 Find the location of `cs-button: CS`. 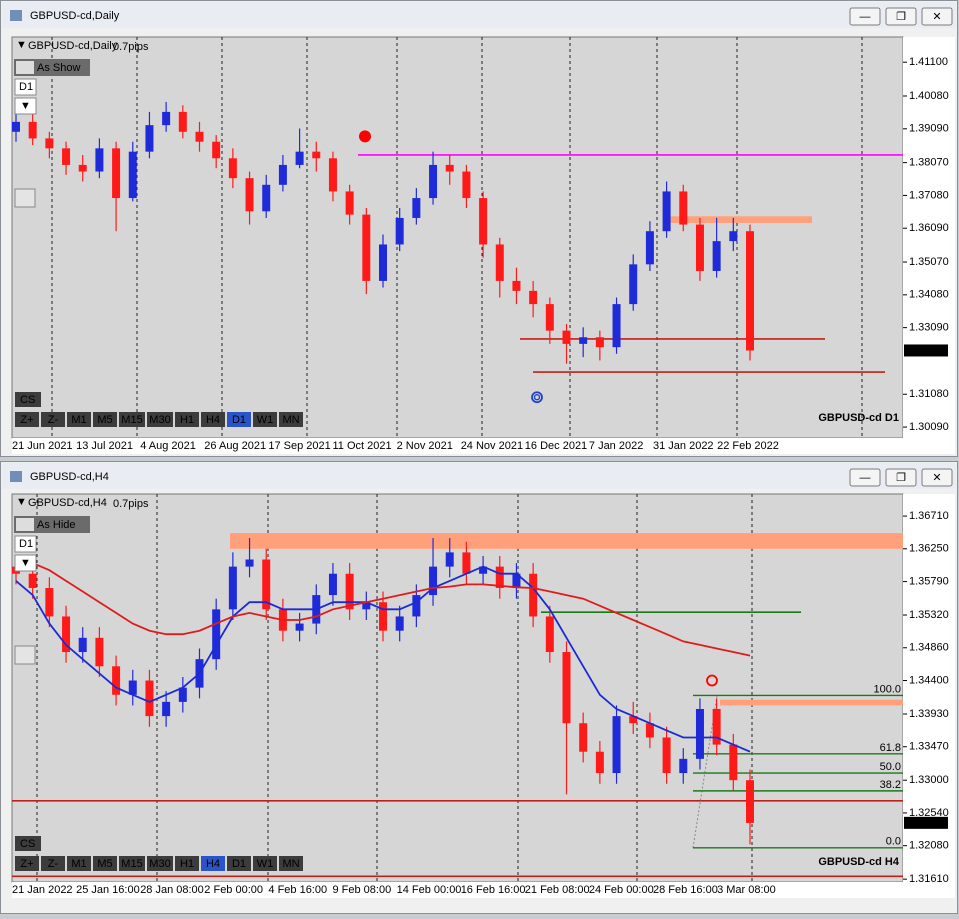

cs-button: CS is located at coordinates (28, 843).